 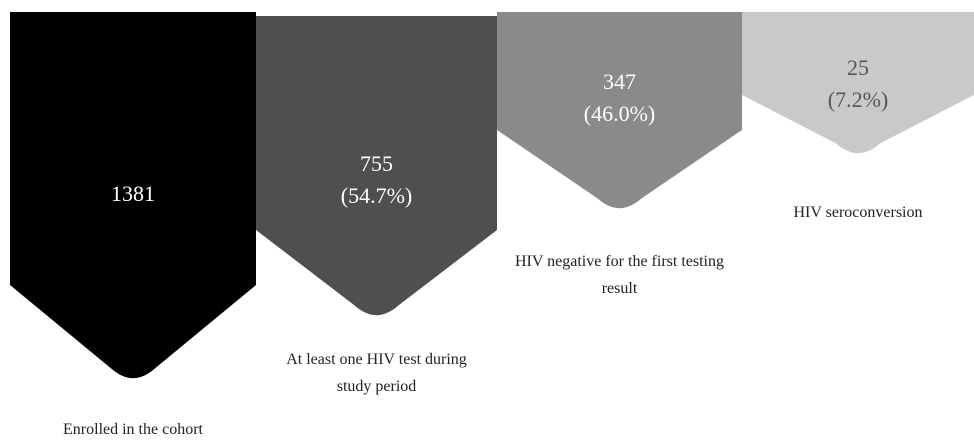 I want to click on stage-percent: (7.2%), so click(x=858, y=99).